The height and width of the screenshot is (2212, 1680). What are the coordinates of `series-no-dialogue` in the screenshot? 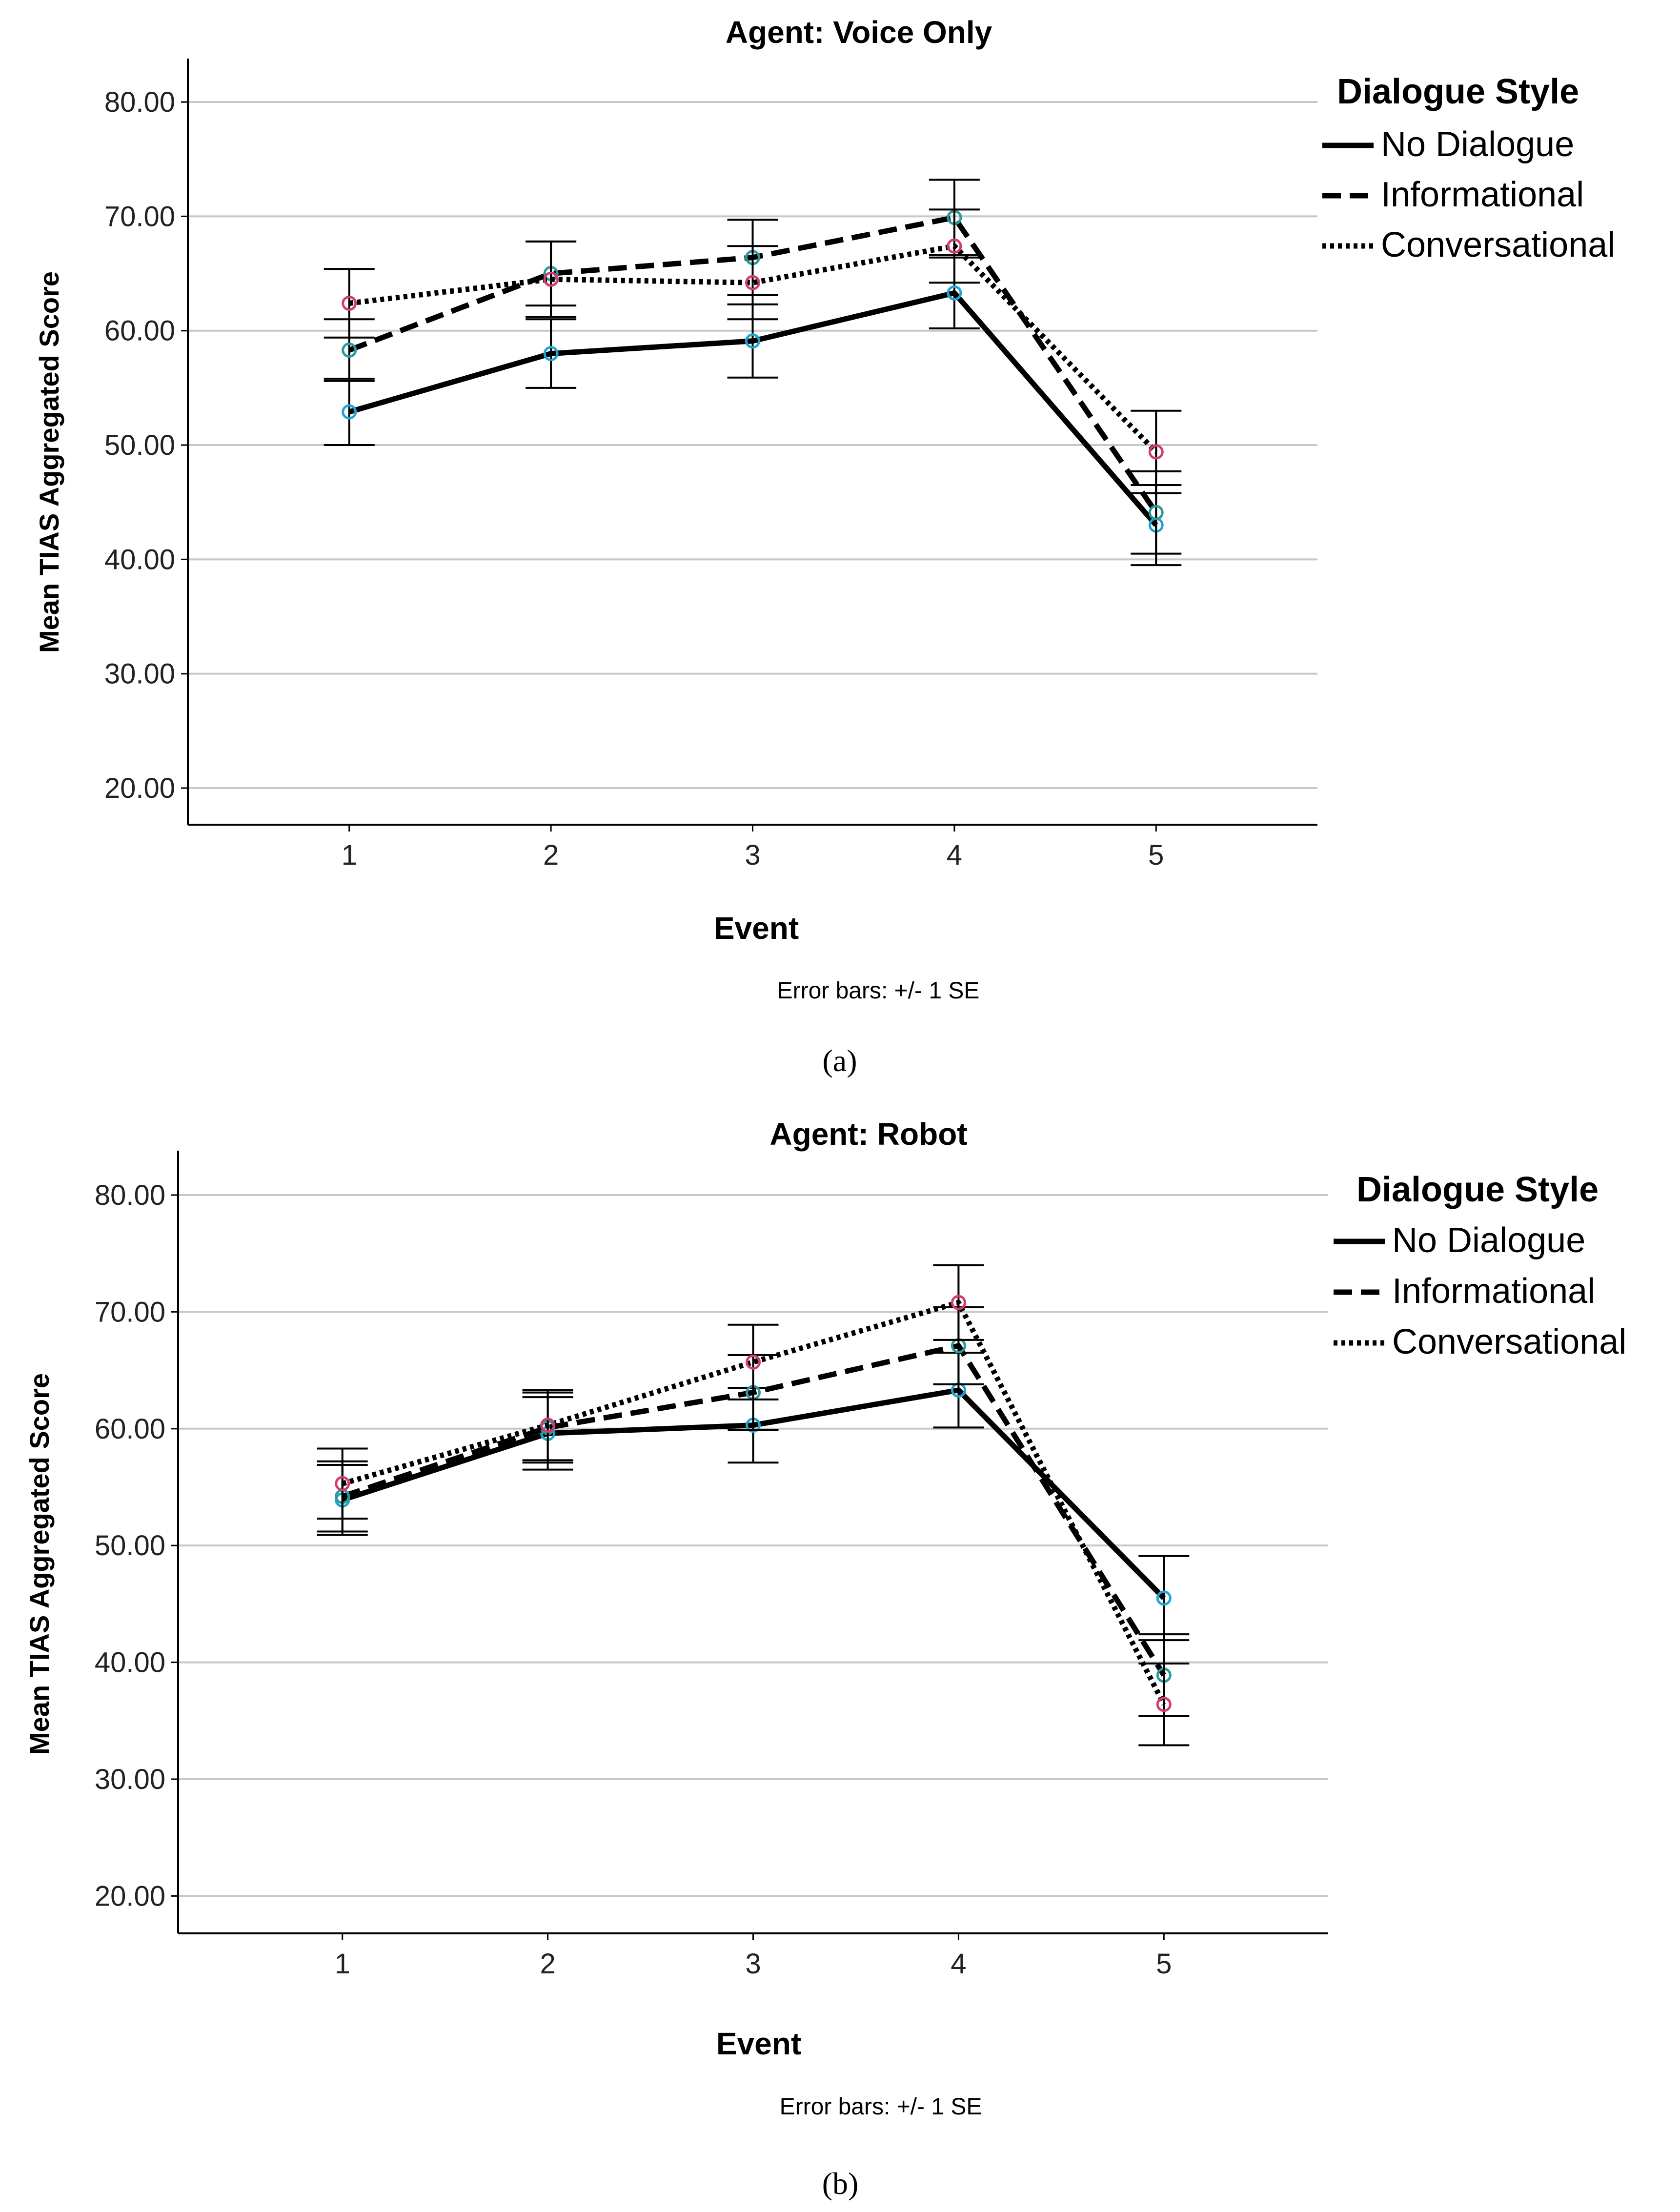 It's located at (753, 411).